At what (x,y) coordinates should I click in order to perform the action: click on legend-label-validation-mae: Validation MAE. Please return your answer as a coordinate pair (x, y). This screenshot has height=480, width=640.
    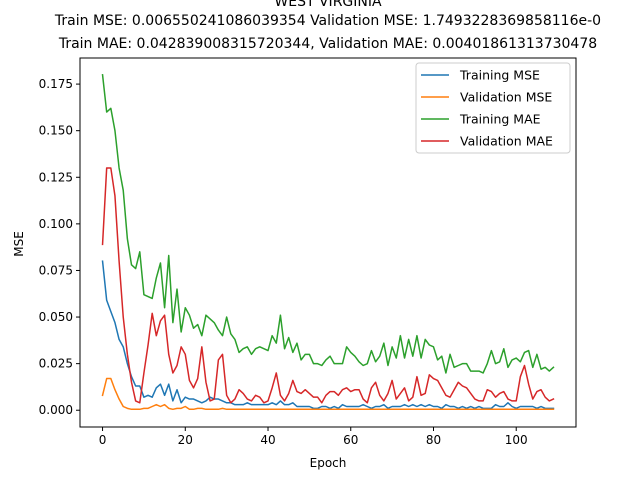
    Looking at the image, I should click on (506, 141).